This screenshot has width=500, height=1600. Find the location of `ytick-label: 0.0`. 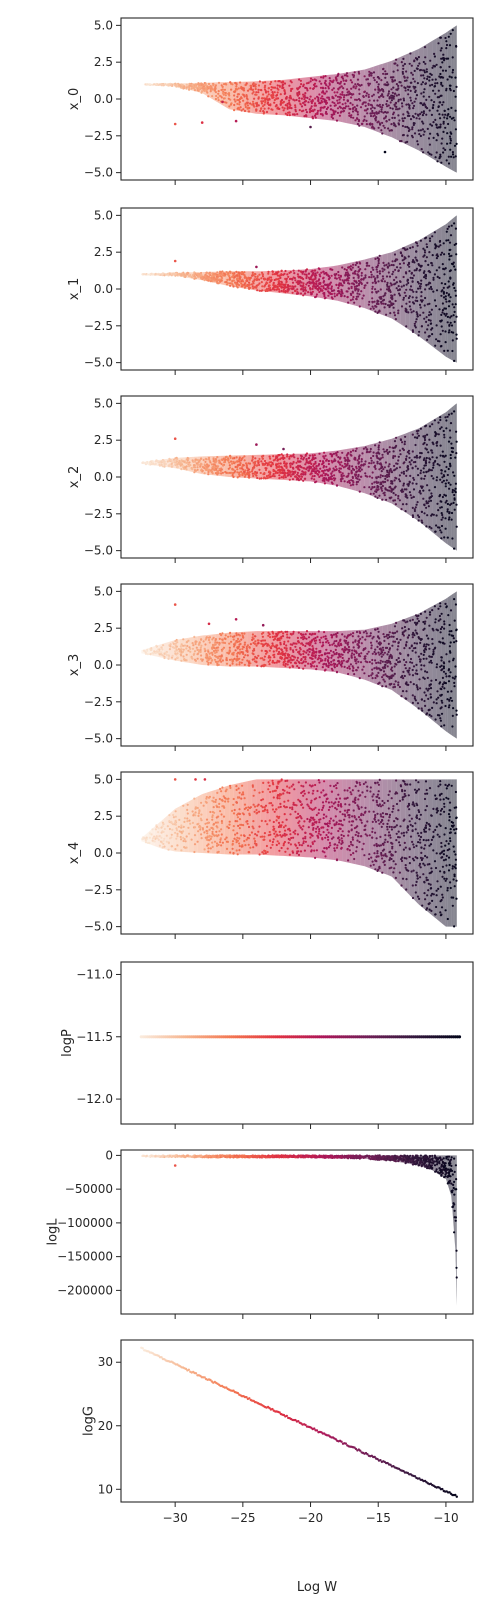

ytick-label: 0.0 is located at coordinates (103, 289).